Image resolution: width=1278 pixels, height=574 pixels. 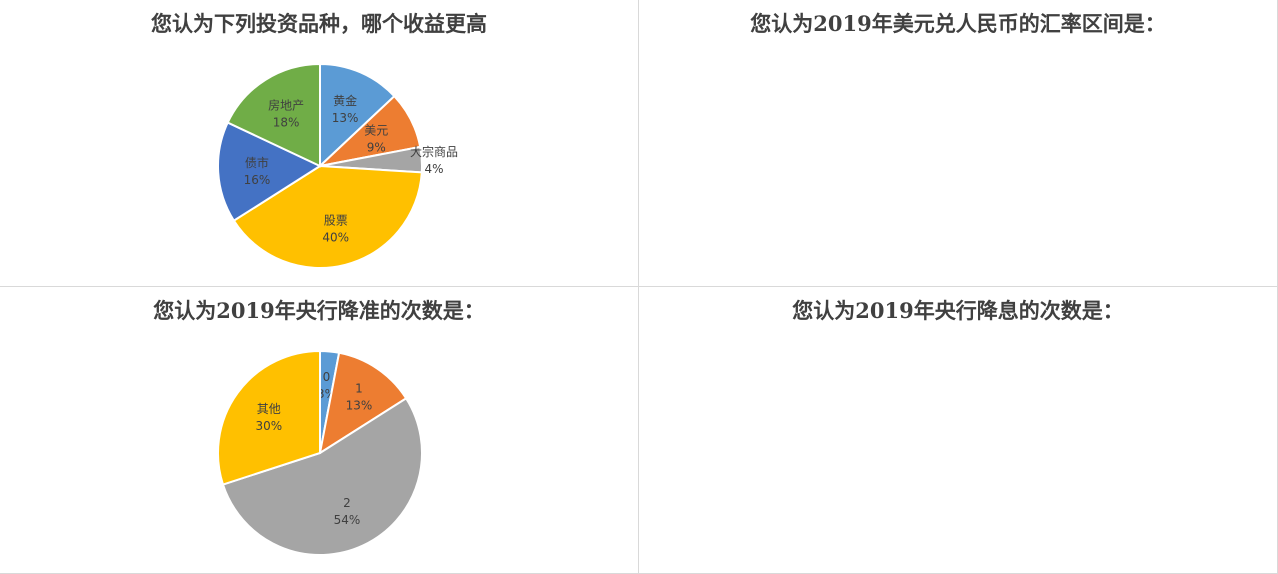 I want to click on slice-percent-label: 18%, so click(x=286, y=123).